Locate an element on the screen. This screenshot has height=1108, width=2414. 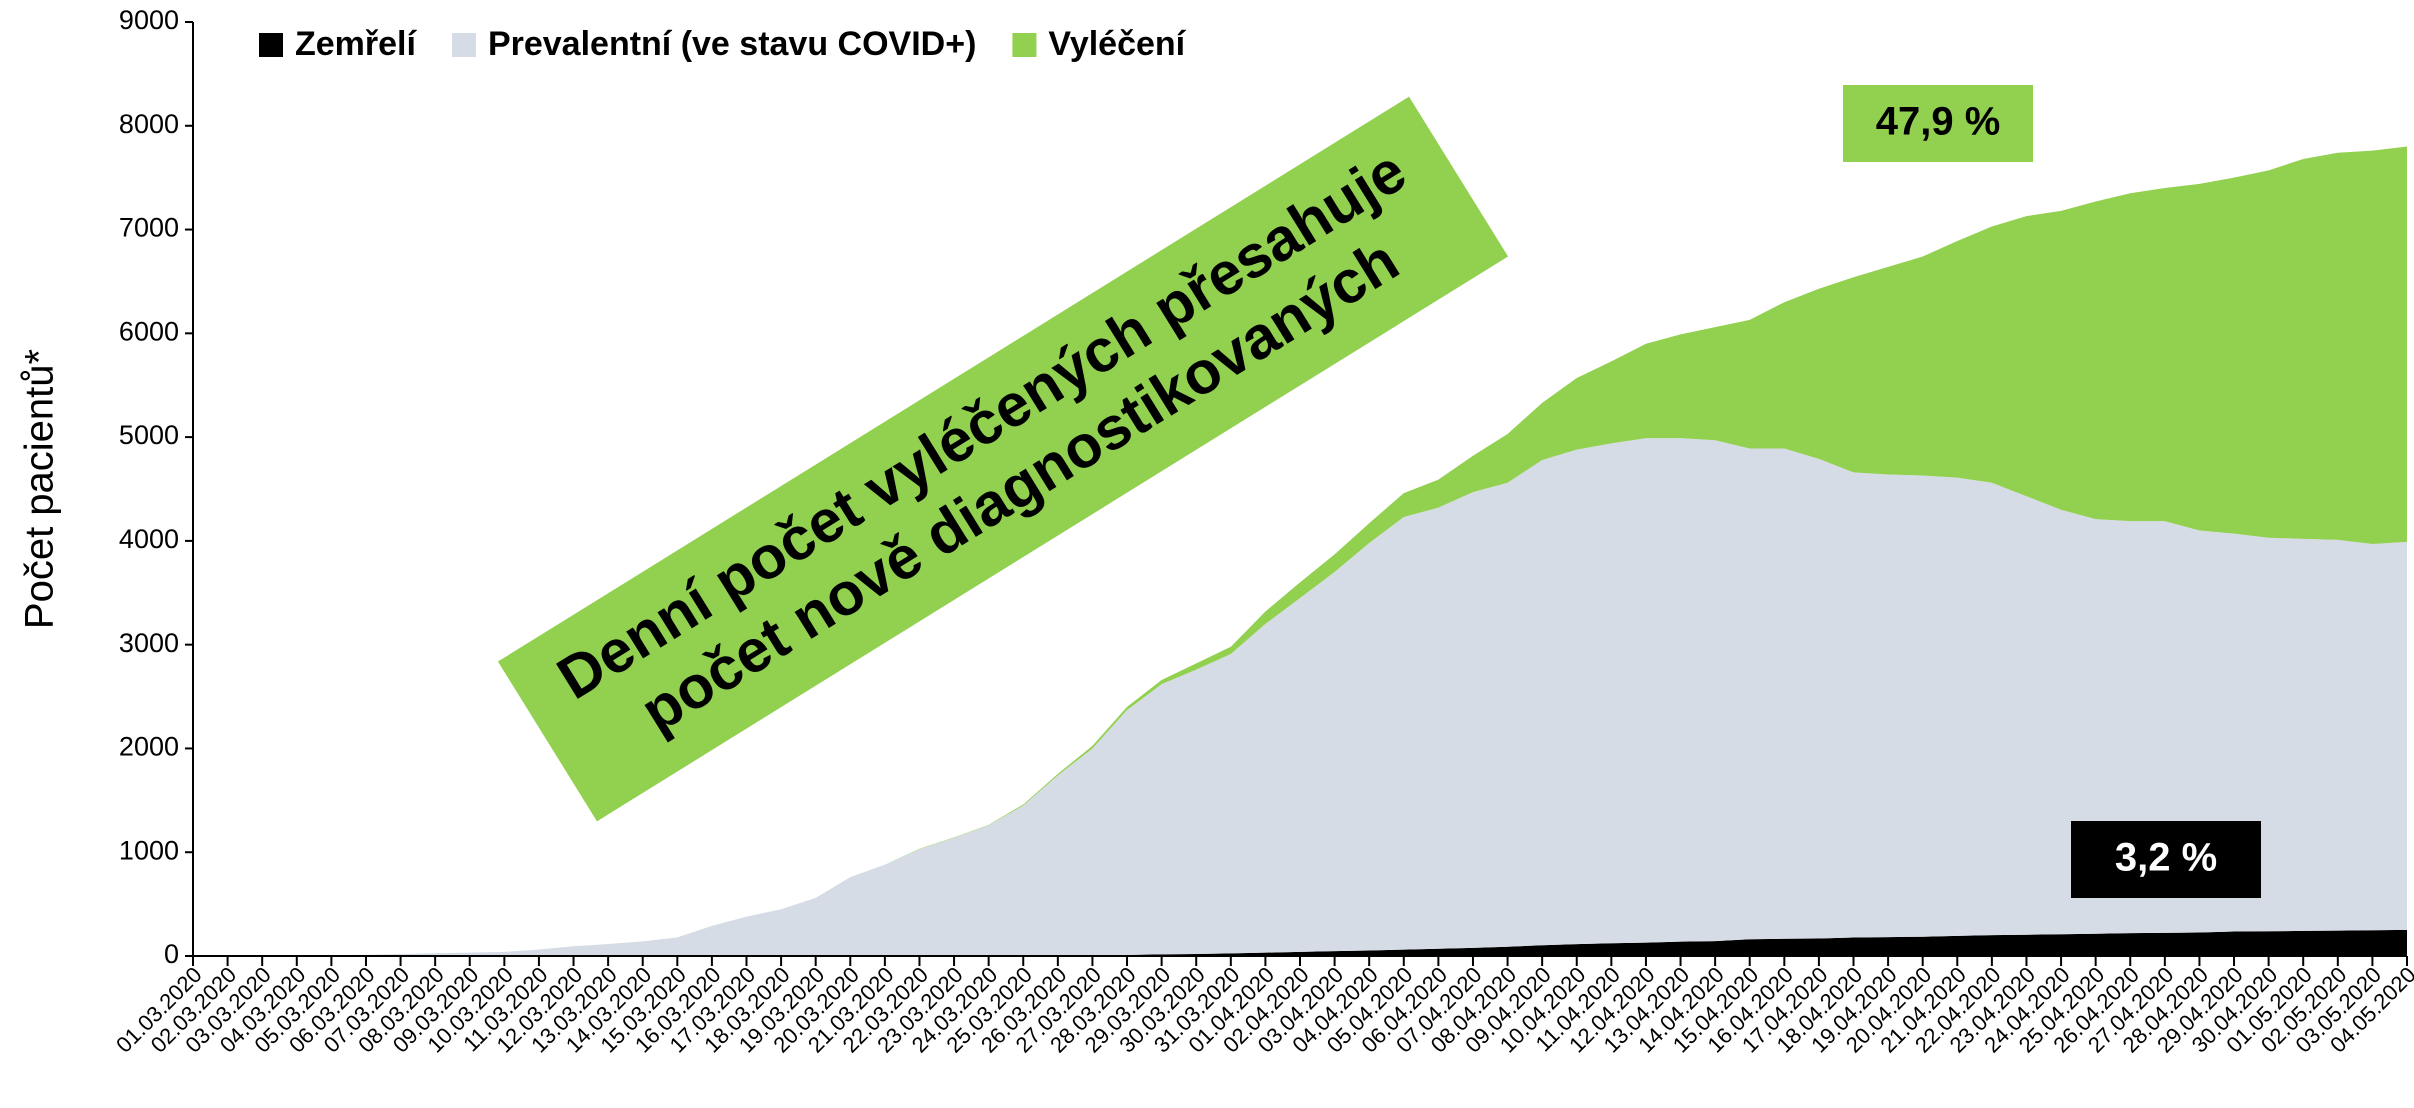
y-tick-label: 5000 is located at coordinates (149, 435).